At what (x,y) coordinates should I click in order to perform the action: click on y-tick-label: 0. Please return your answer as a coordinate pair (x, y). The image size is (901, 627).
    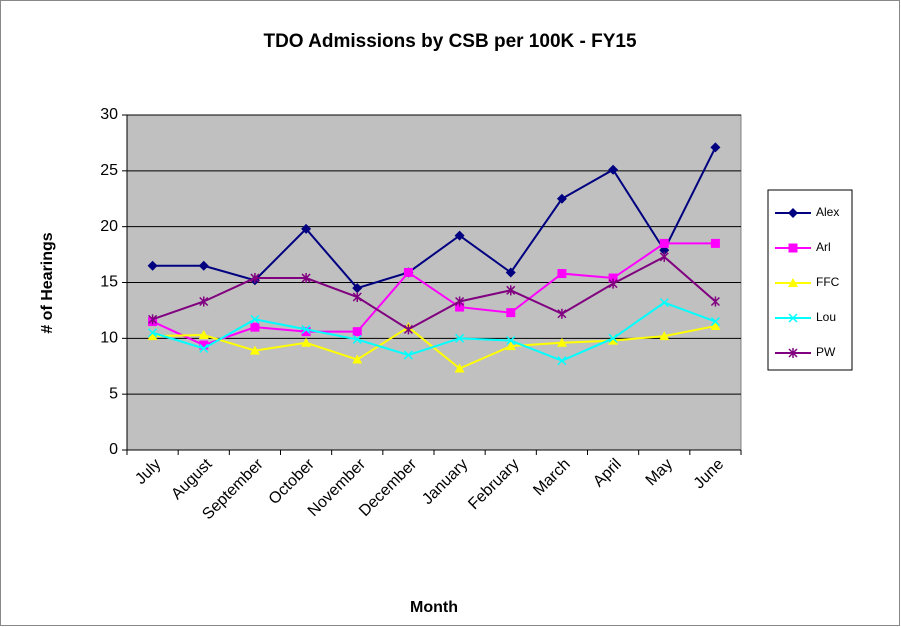
    Looking at the image, I should click on (113, 449).